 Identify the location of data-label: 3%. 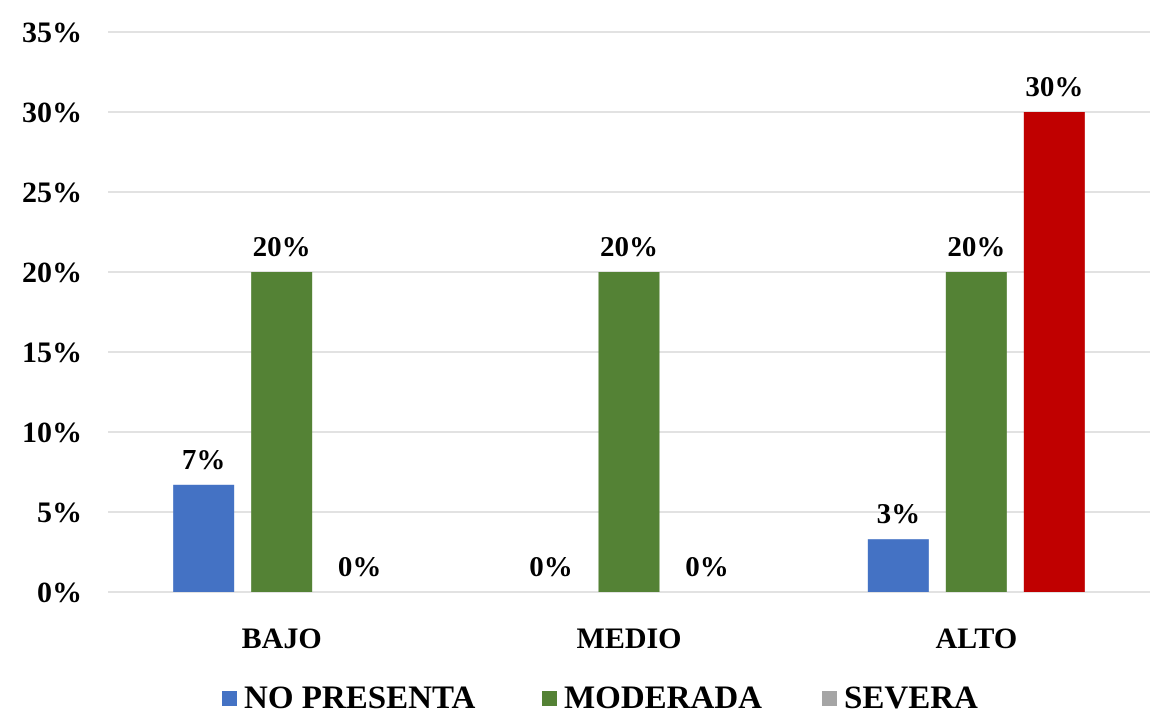
(899, 514).